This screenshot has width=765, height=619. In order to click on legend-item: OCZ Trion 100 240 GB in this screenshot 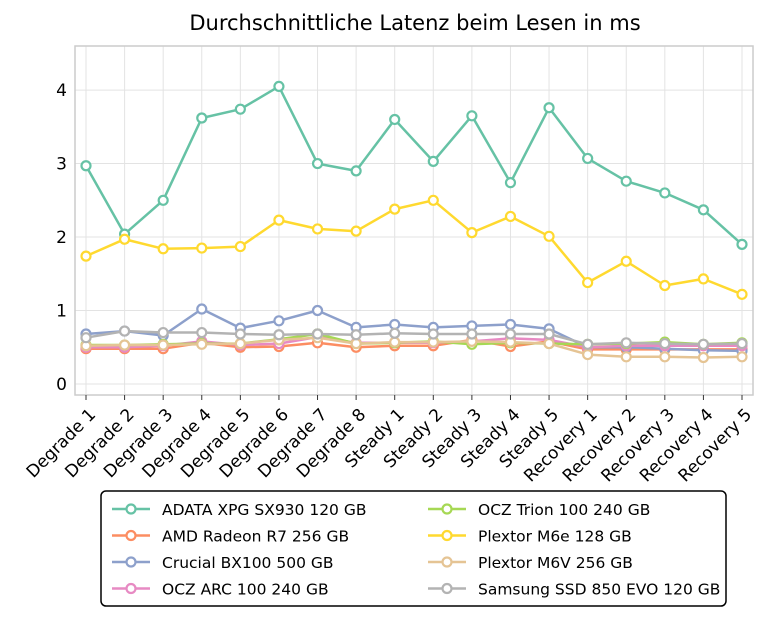, I will do `click(539, 510)`.